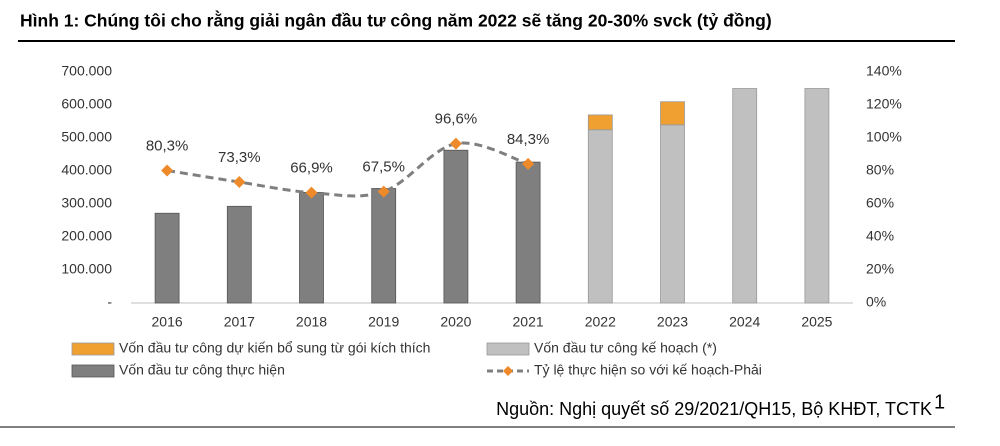  What do you see at coordinates (880, 203) in the screenshot?
I see `y2-tick-label: 60%` at bounding box center [880, 203].